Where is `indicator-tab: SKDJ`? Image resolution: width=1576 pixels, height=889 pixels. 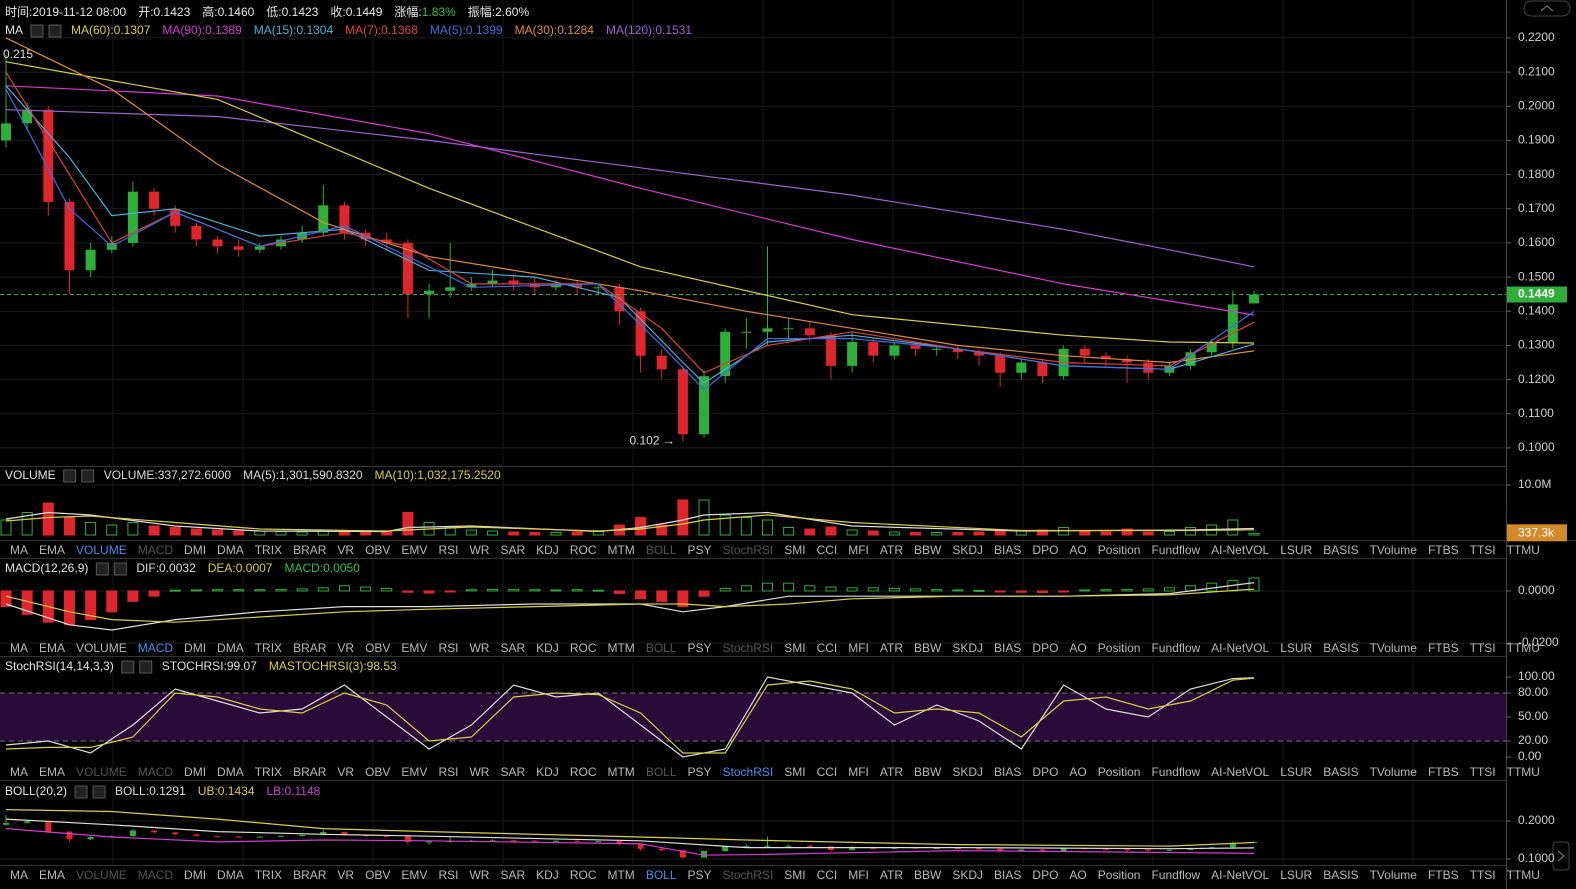
indicator-tab: SKDJ is located at coordinates (968, 771).